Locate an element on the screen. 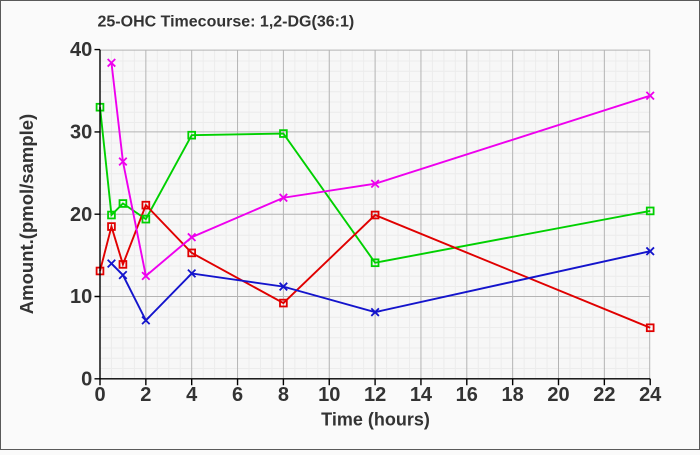 Image resolution: width=700 pixels, height=455 pixels. svg-text: 12 is located at coordinates (375, 395).